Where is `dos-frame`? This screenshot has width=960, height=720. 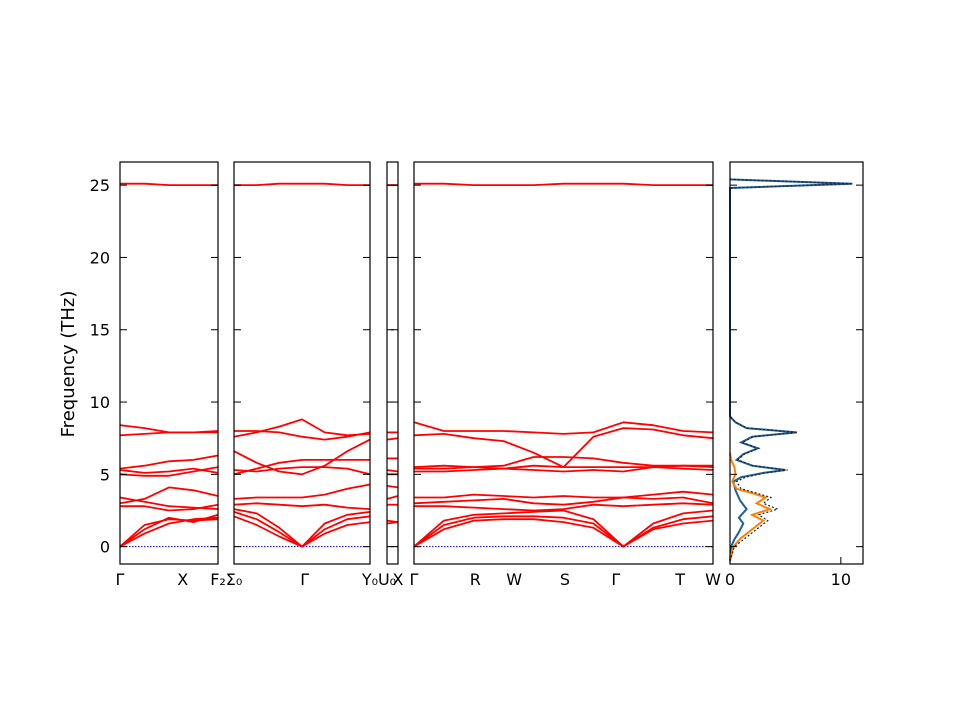 dos-frame is located at coordinates (796, 363).